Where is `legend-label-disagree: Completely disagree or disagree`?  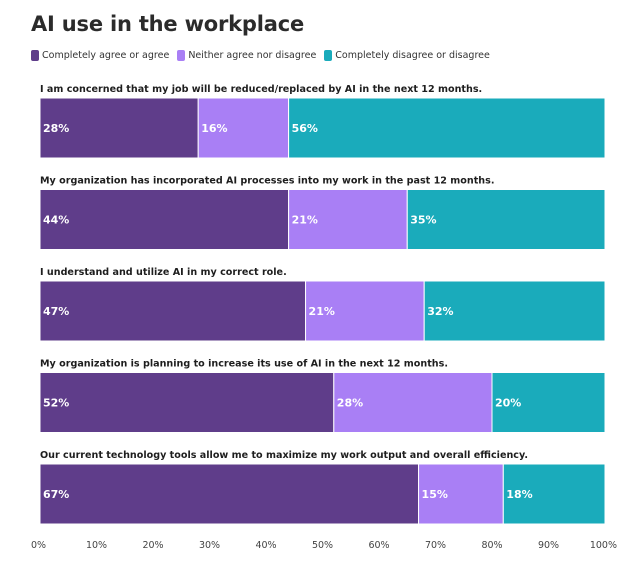 legend-label-disagree: Completely disagree or disagree is located at coordinates (412, 55).